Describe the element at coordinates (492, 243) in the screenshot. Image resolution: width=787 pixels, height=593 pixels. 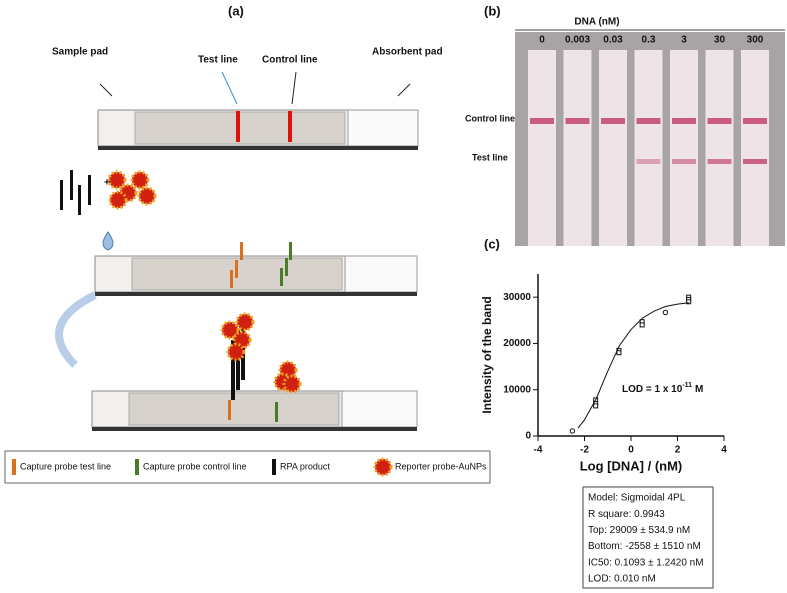
I see `panel-label: (c)` at that location.